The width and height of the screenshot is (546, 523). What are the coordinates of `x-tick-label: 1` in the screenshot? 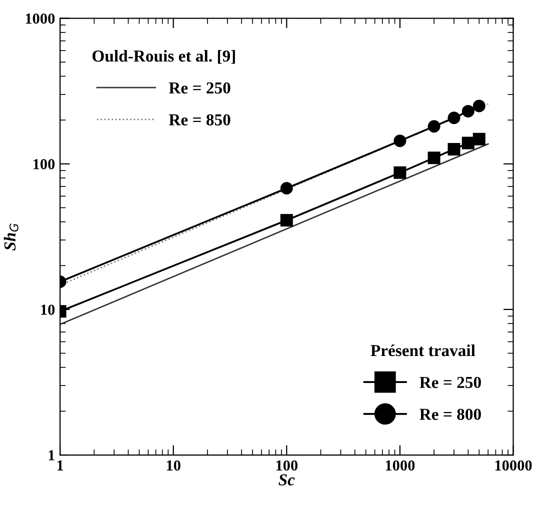 It's located at (60, 465).